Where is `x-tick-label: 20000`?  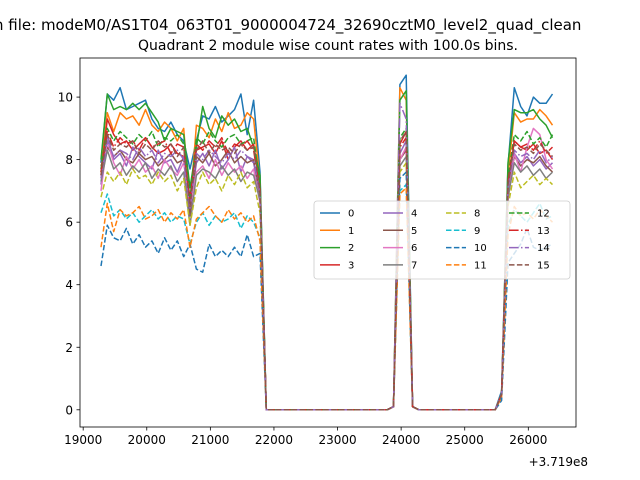
x-tick-label: 20000 is located at coordinates (147, 440).